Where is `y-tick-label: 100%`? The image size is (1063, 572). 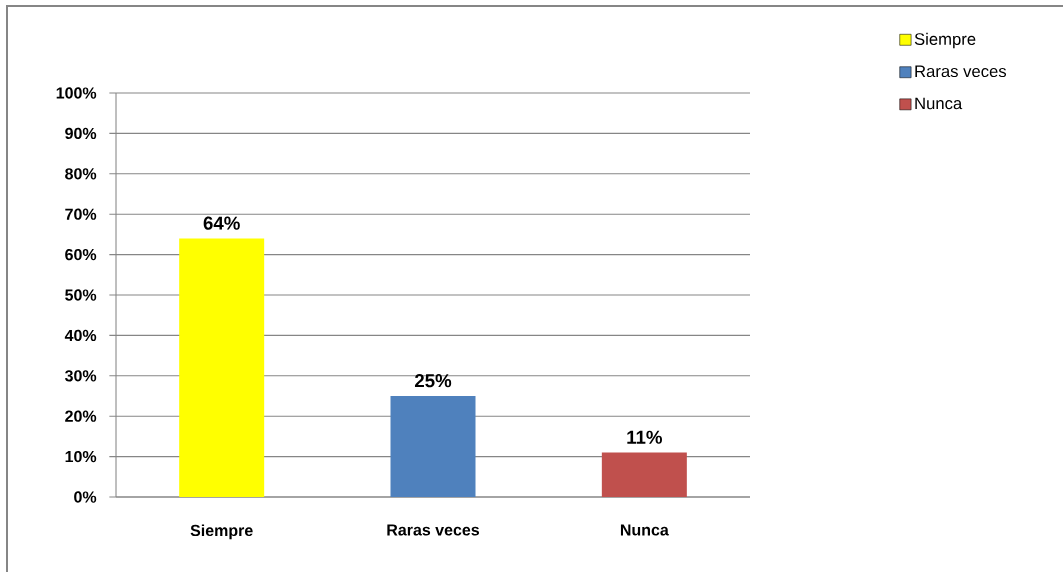
y-tick-label: 100% is located at coordinates (76, 93).